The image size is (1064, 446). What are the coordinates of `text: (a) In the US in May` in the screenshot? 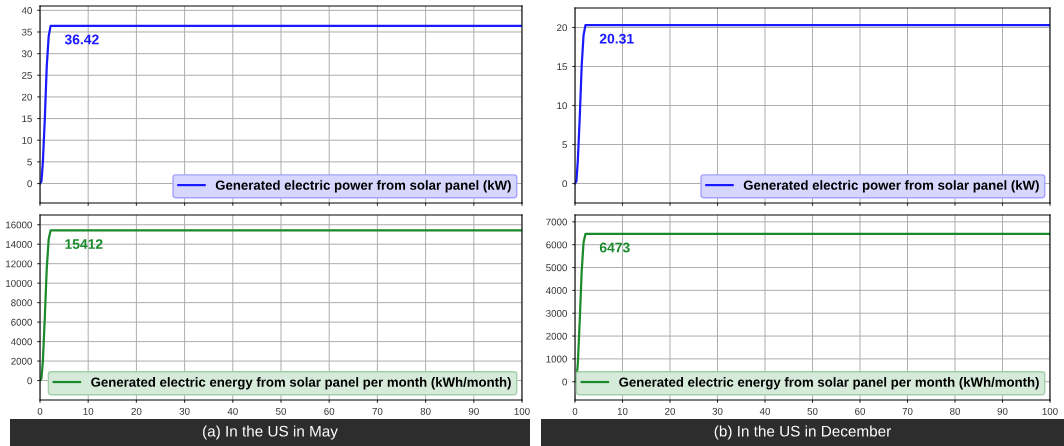 It's located at (270, 432).